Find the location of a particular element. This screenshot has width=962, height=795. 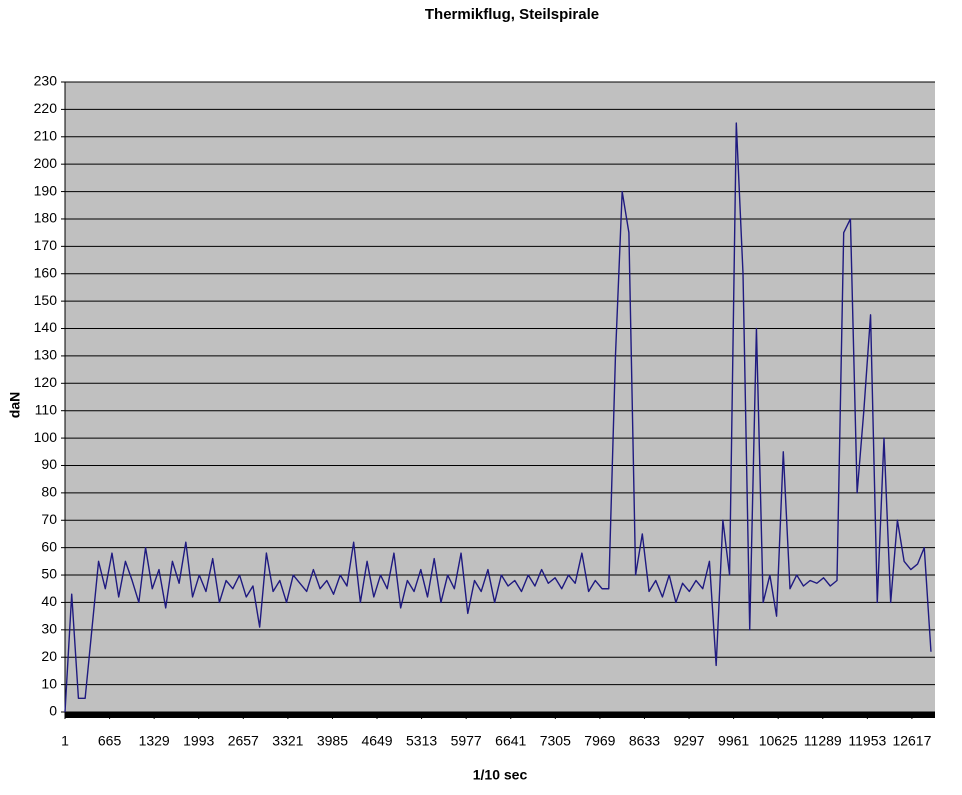

y-tick-label: 170 is located at coordinates (46, 245).